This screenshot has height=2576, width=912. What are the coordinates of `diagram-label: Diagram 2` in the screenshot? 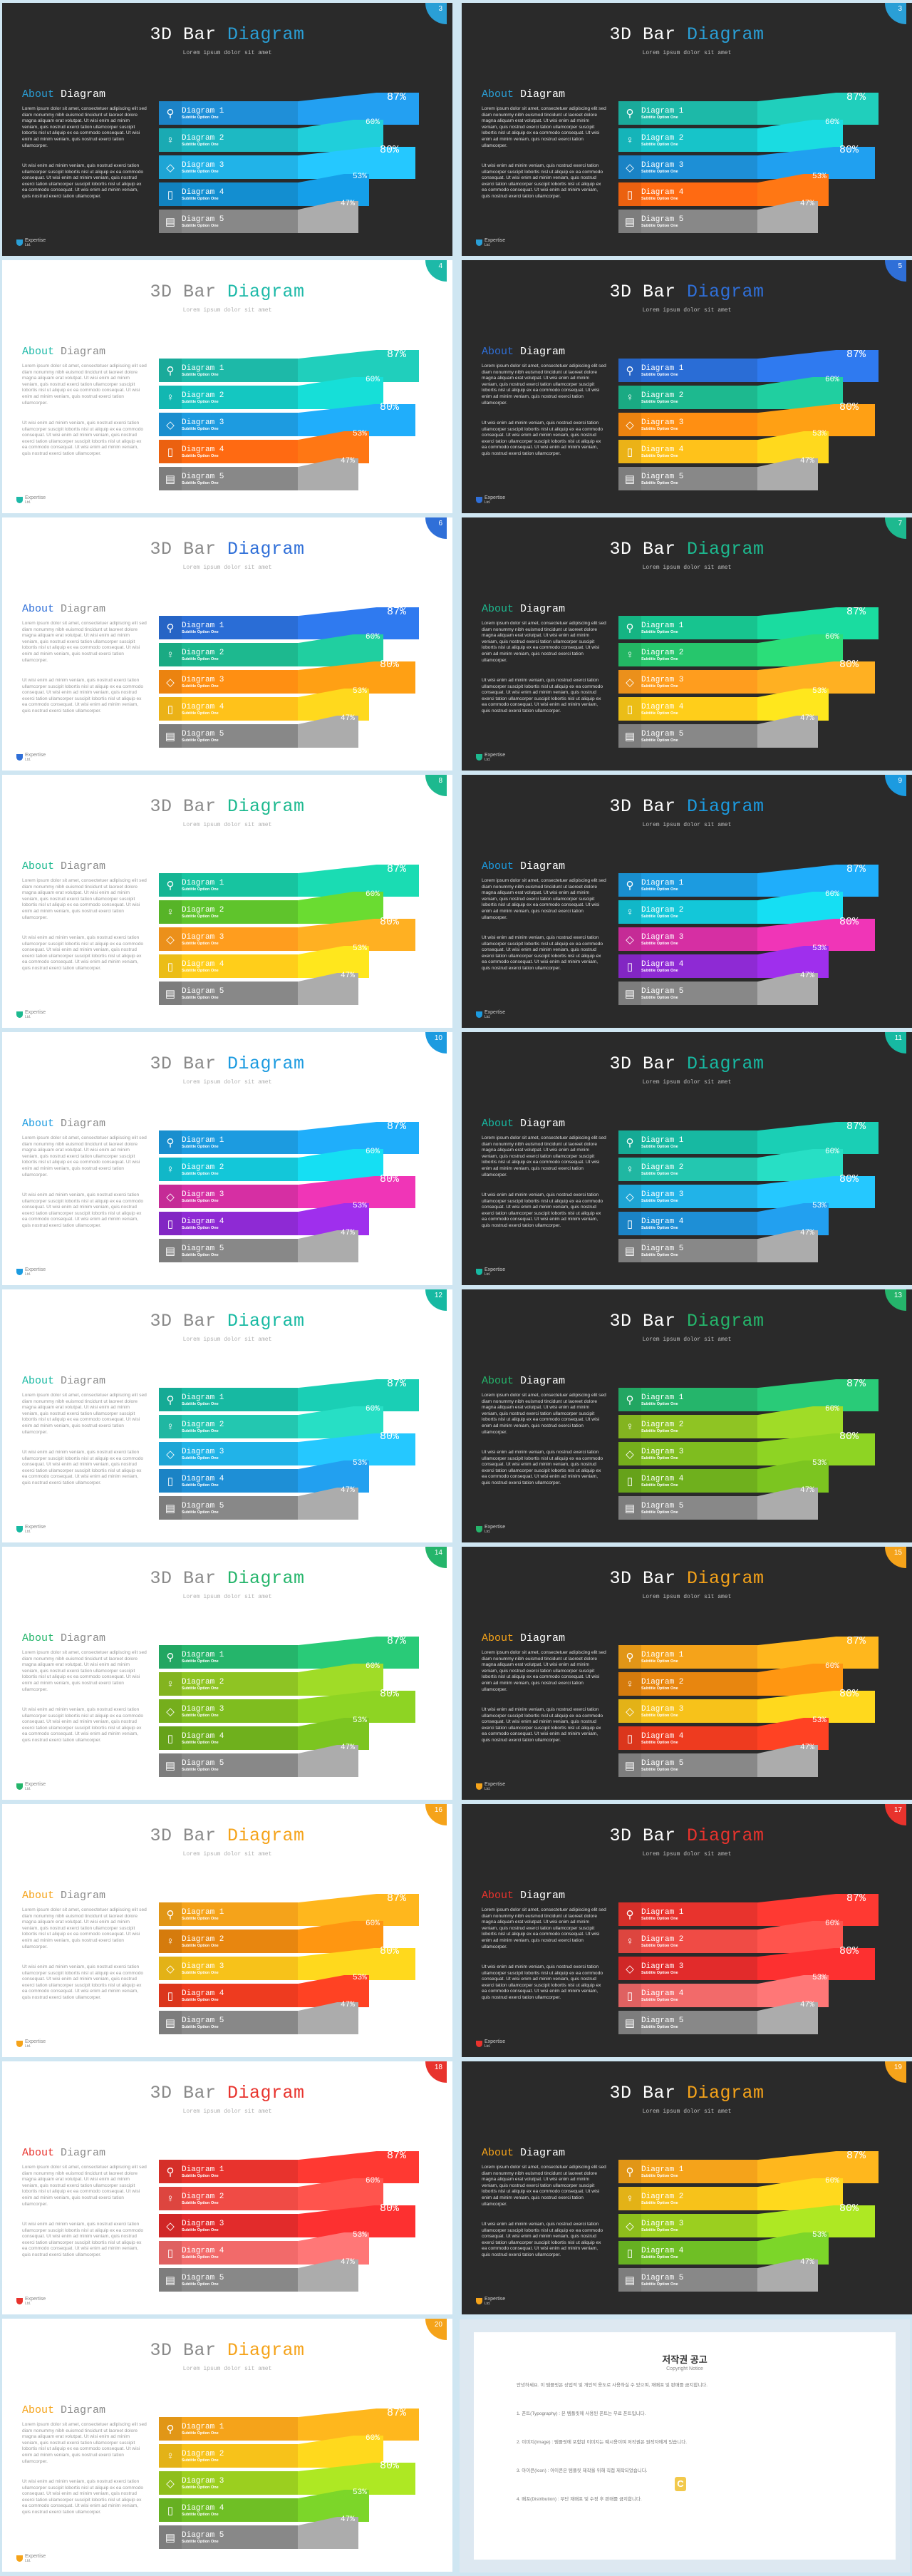 It's located at (203, 910).